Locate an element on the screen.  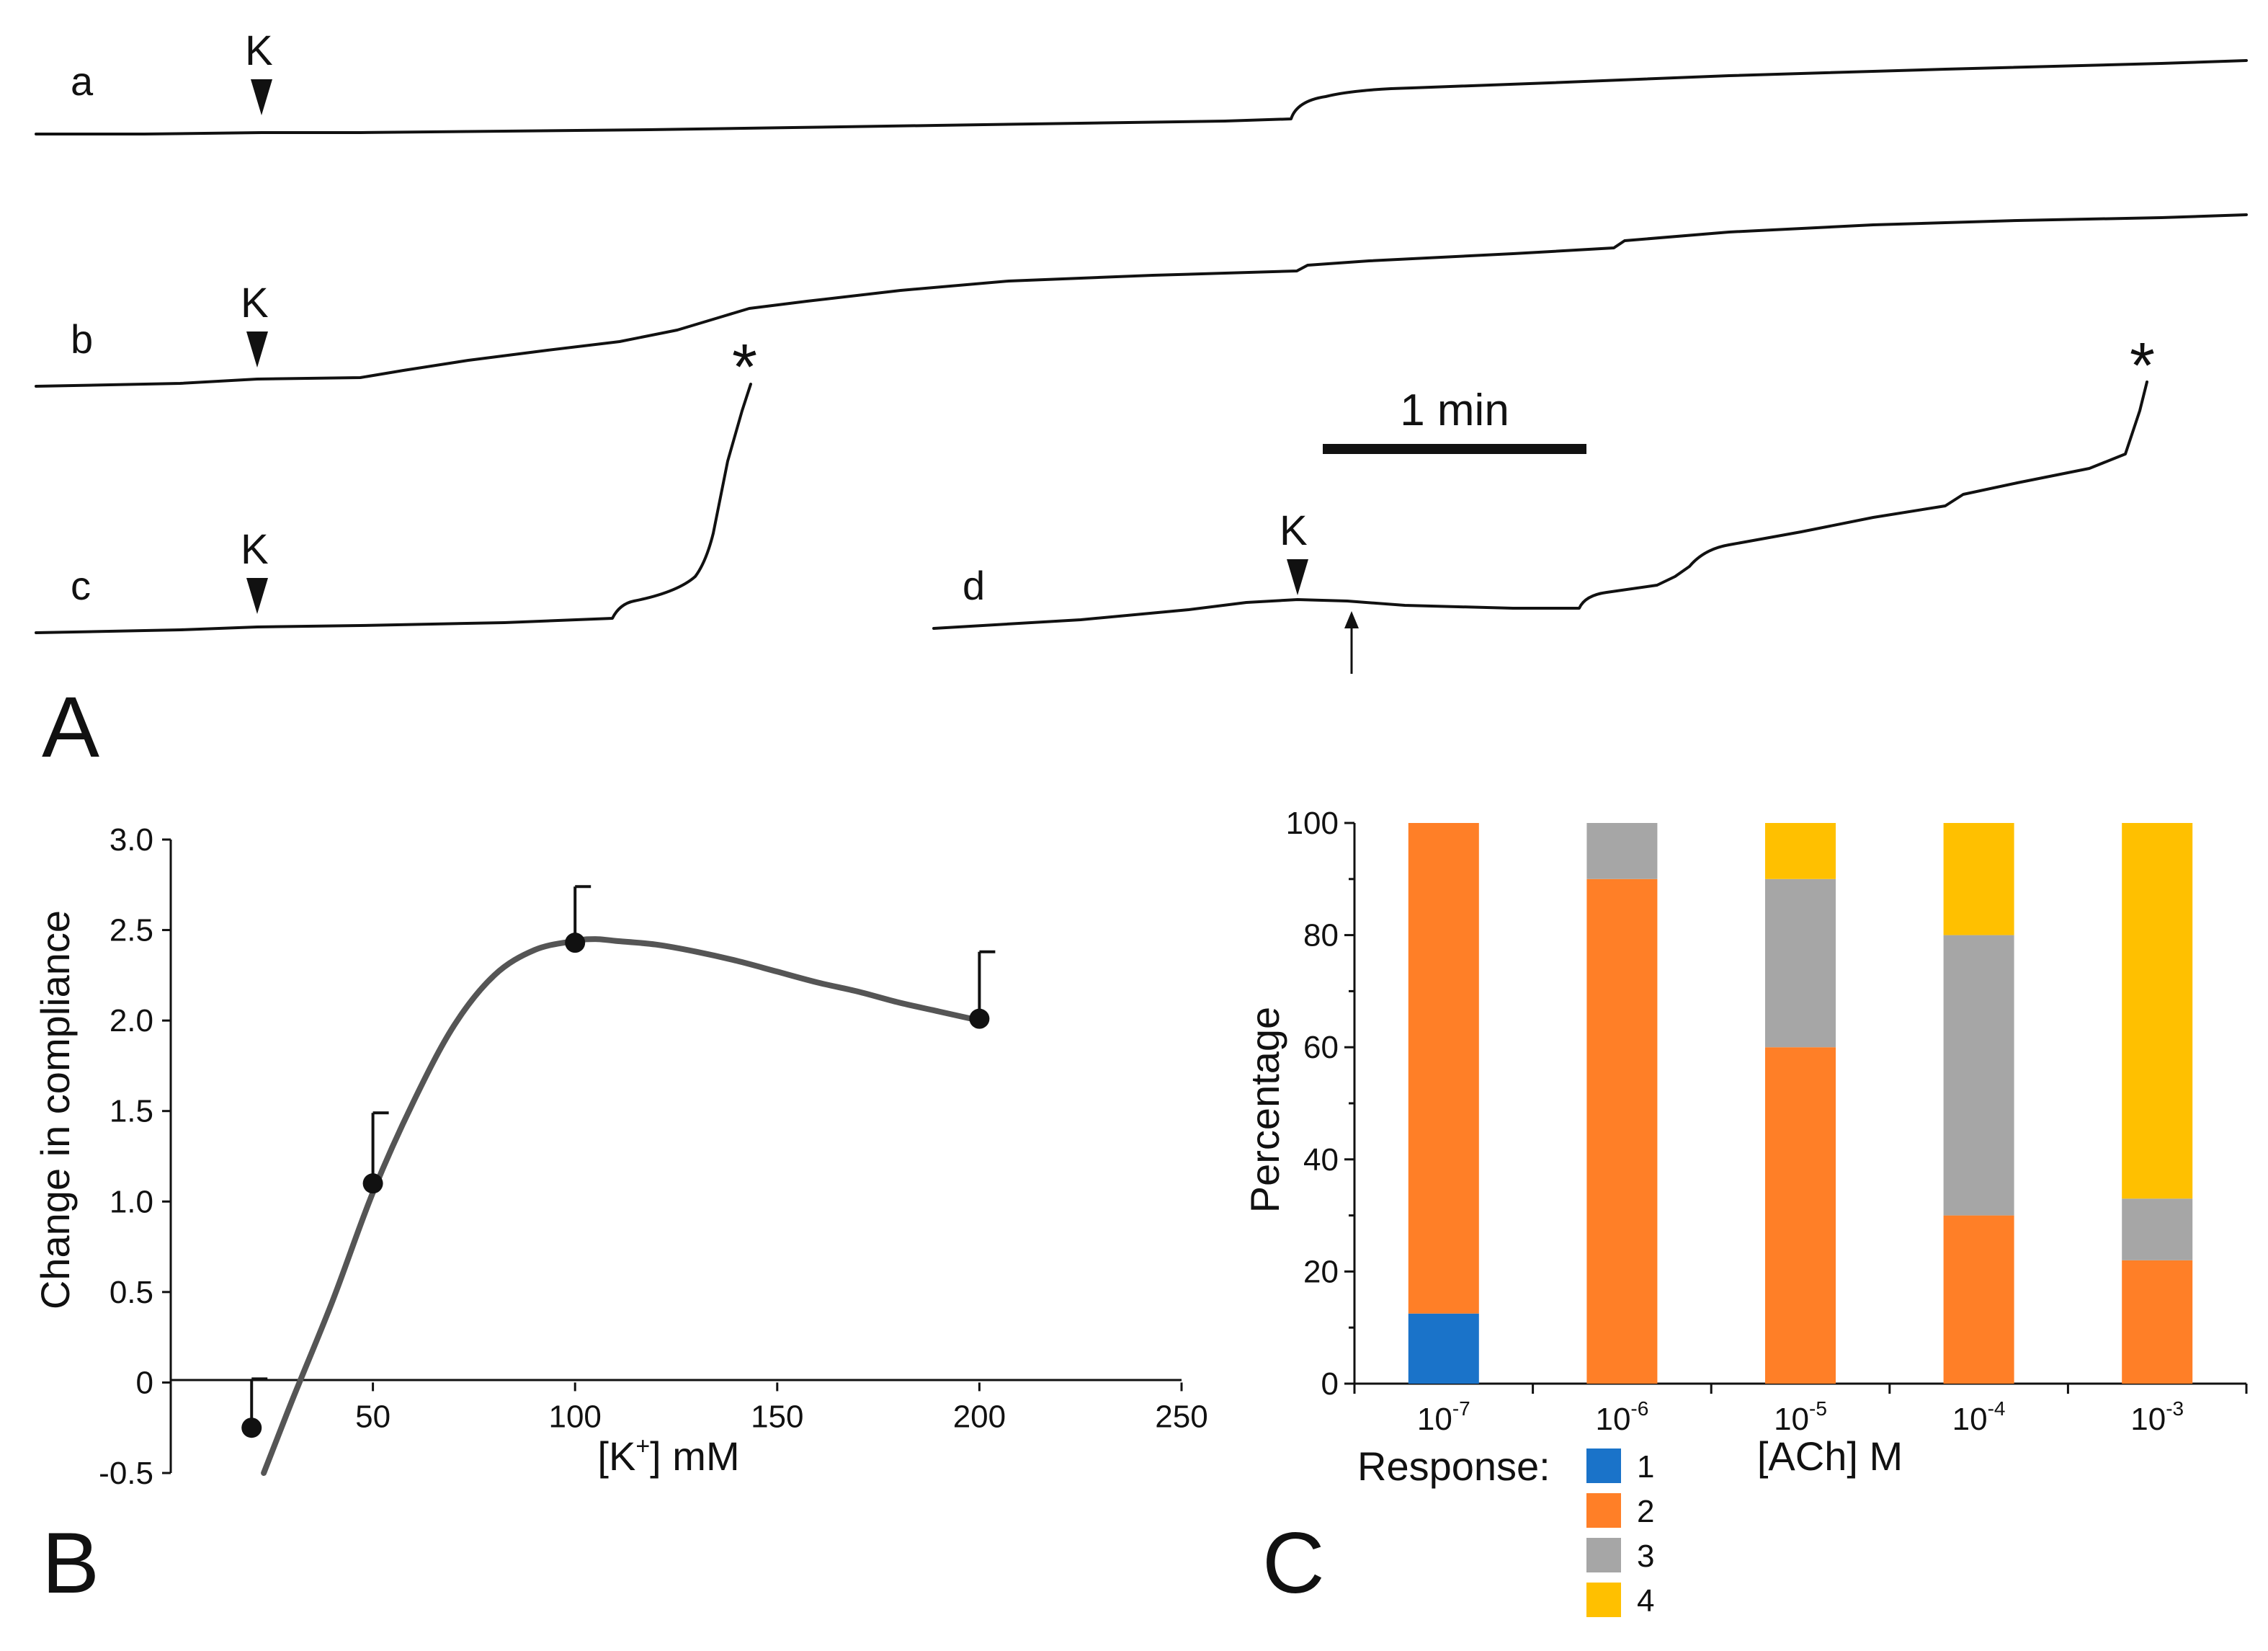
trace-c-arrowhead is located at coordinates (257, 596).